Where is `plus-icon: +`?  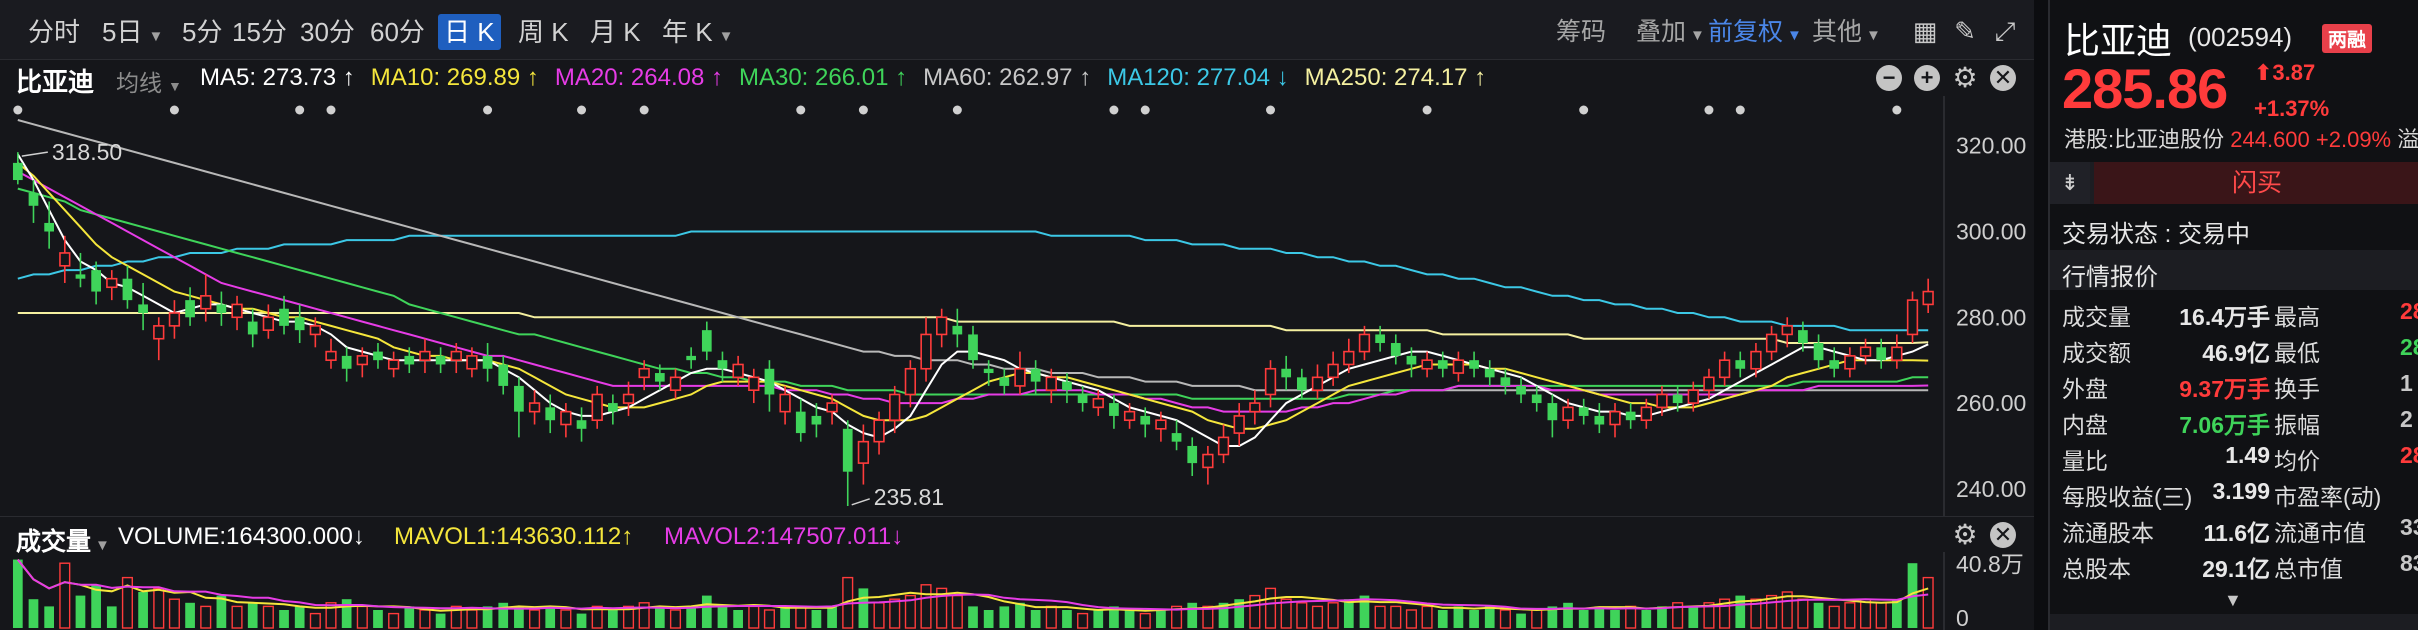 plus-icon: + is located at coordinates (1927, 78).